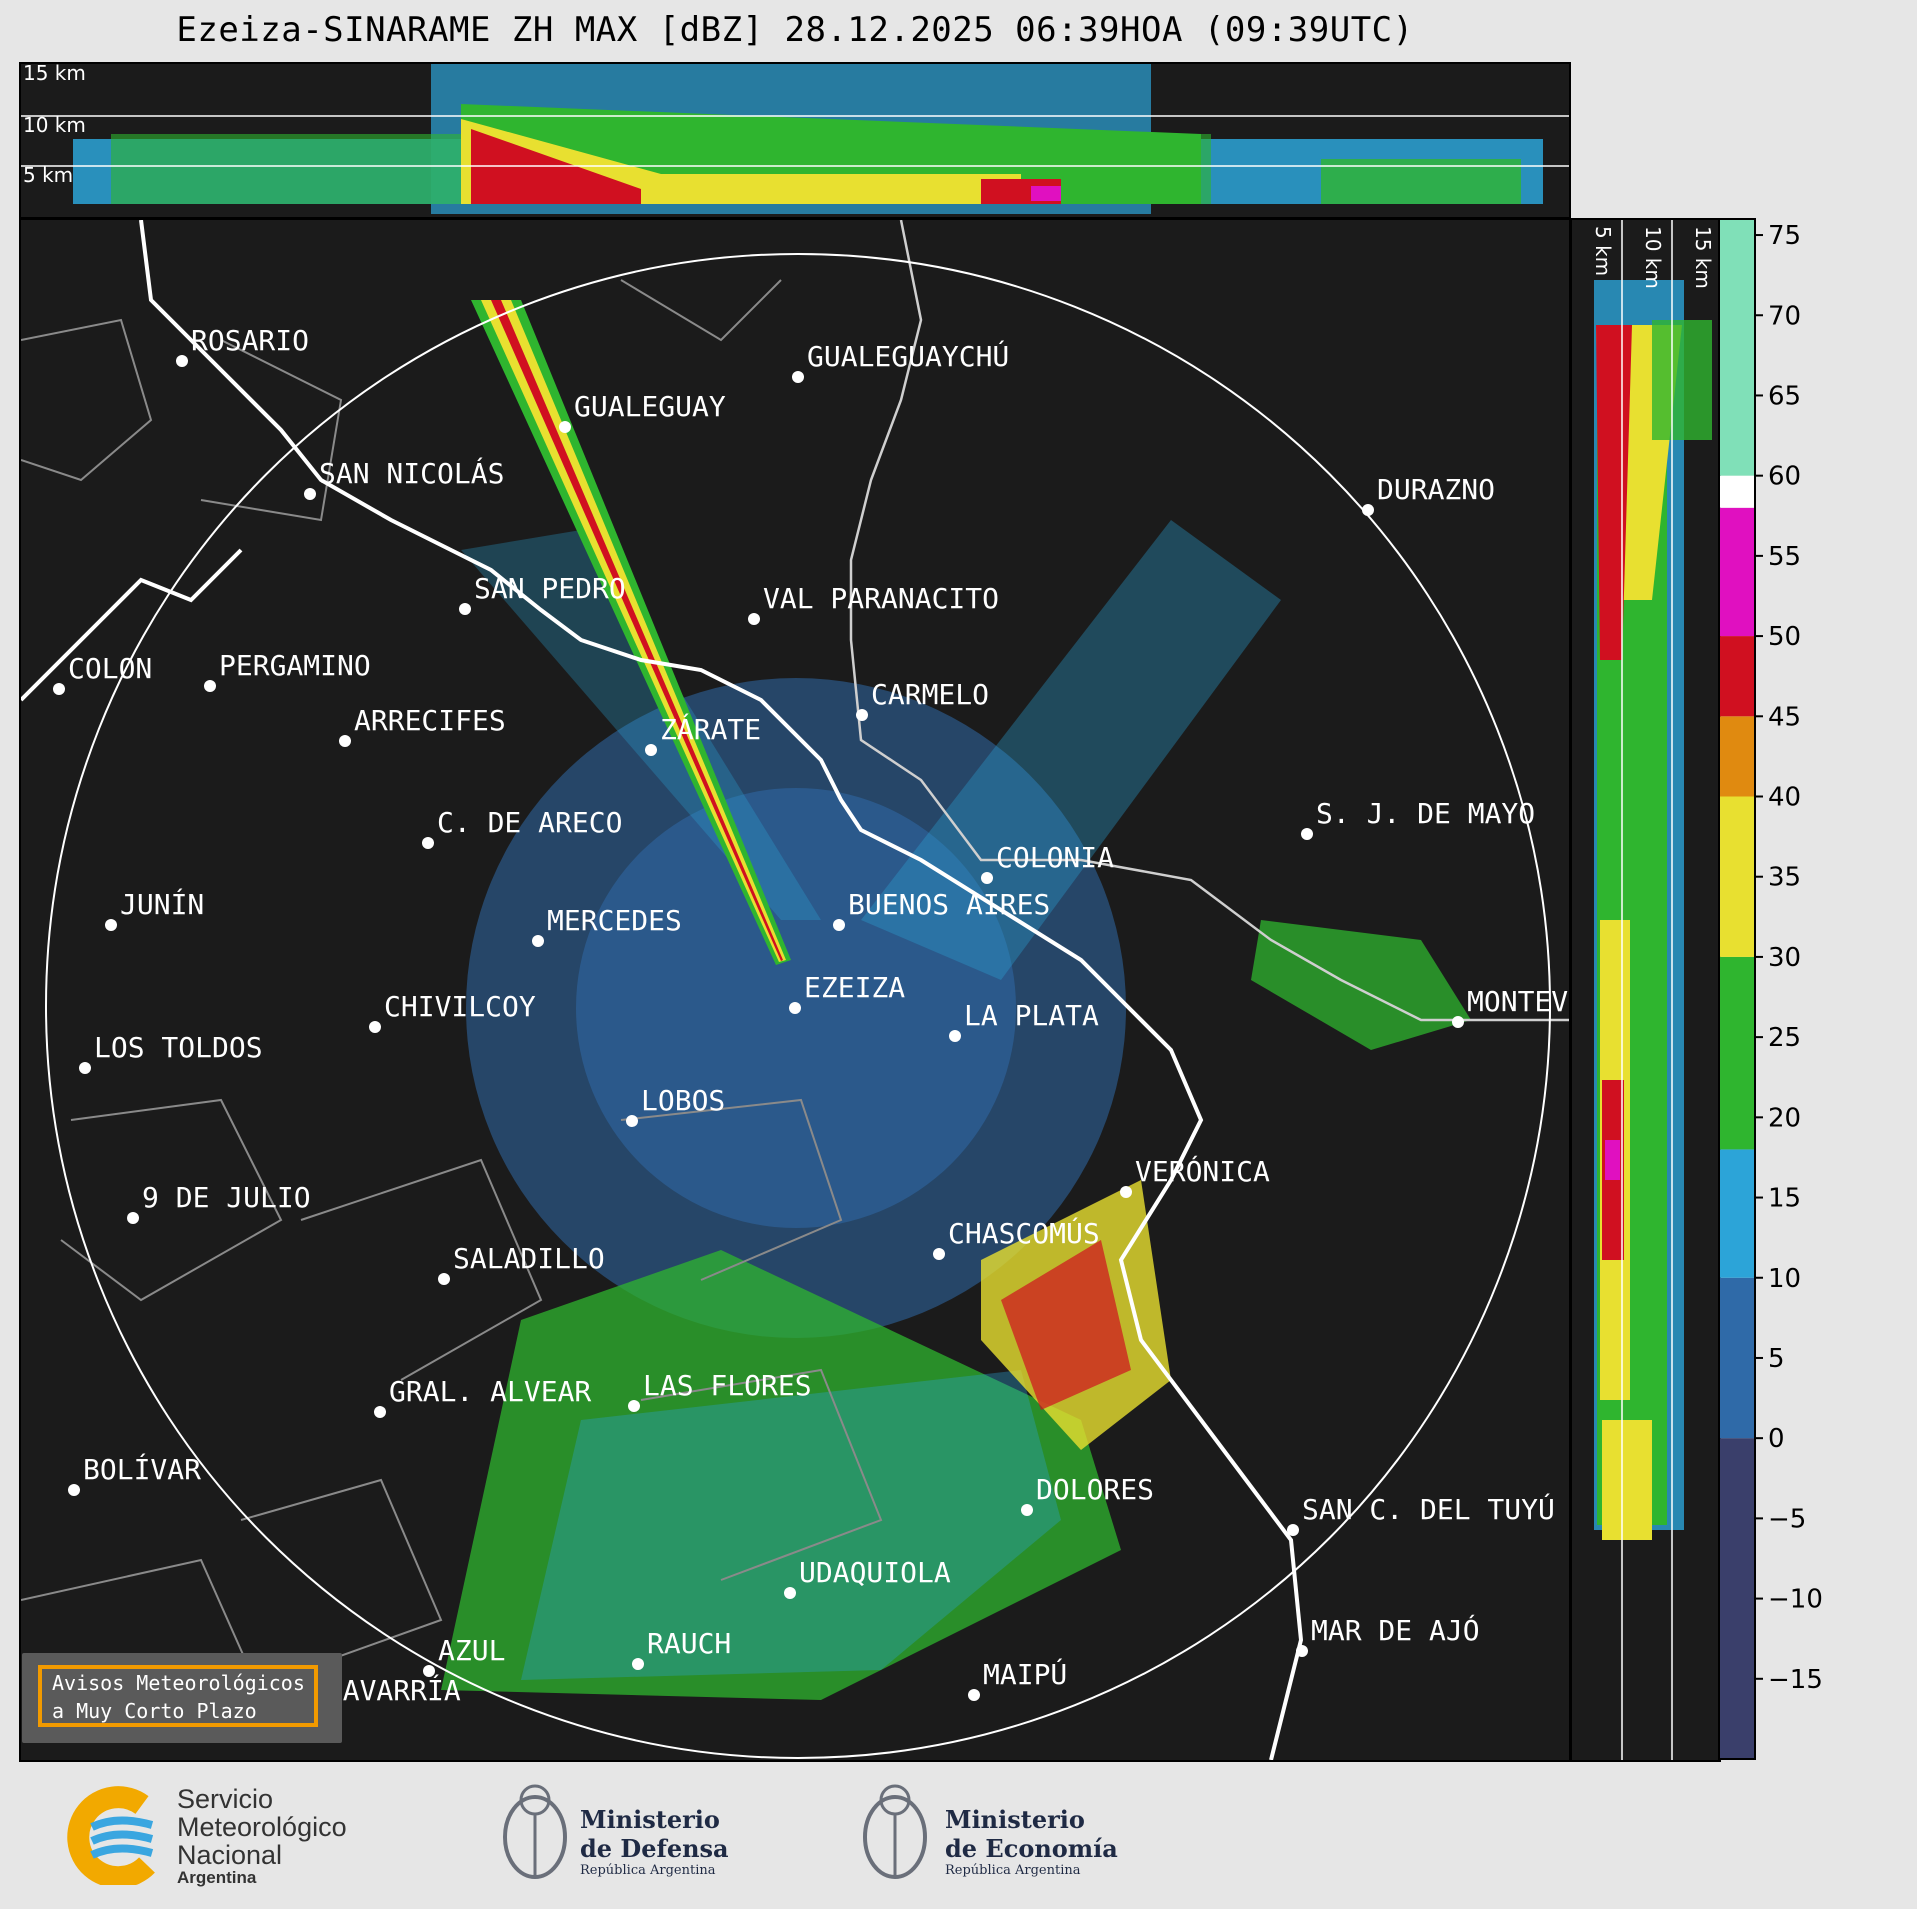  Describe the element at coordinates (1784, 878) in the screenshot. I see `colorbar-tick-label: 35` at that location.